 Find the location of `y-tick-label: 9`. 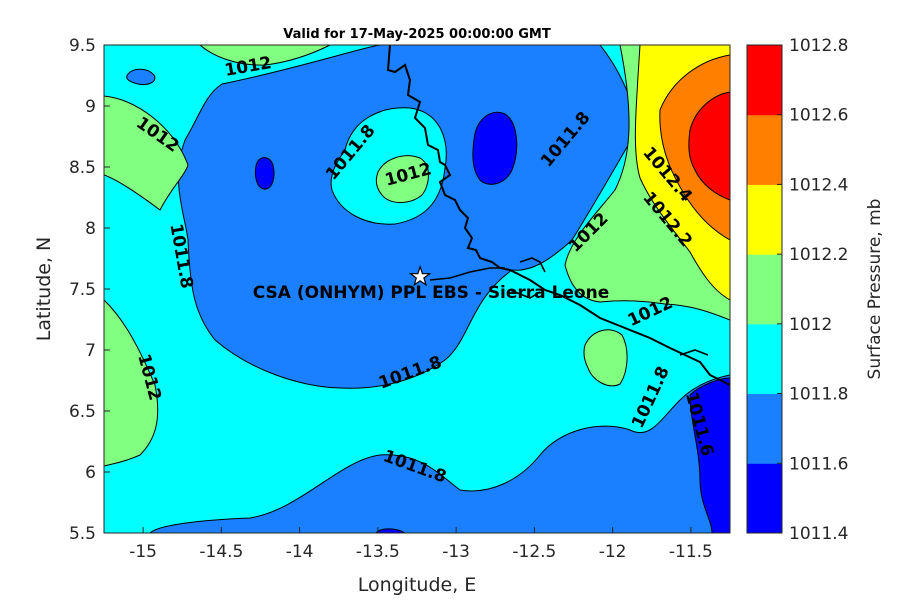

y-tick-label: 9 is located at coordinates (90, 107).